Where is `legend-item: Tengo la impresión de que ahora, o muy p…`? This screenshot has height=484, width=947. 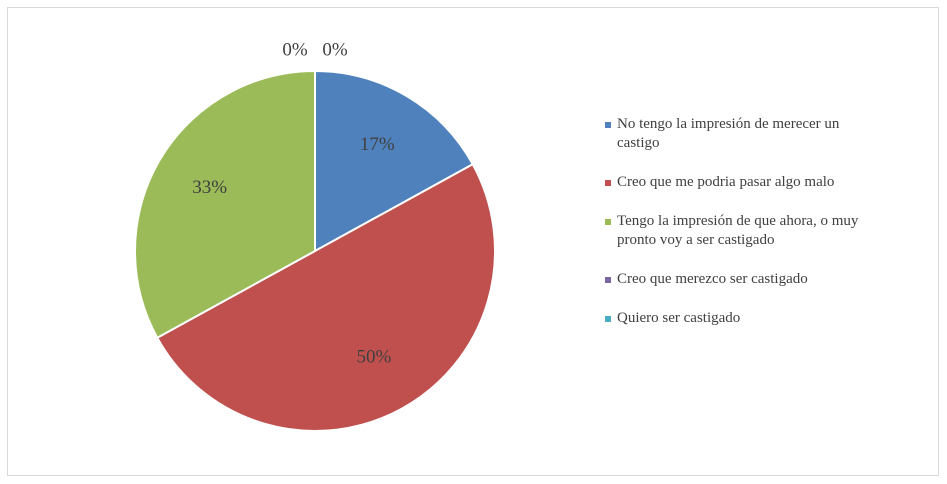 legend-item: Tengo la impresión de que ahora, o muy p… is located at coordinates (735, 231).